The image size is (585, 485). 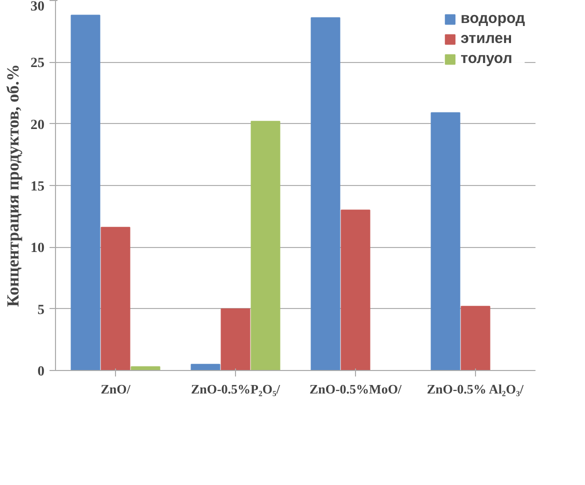 What do you see at coordinates (475, 389) in the screenshot?
I see `x-tick-label: ZnO-0.5% Al₂O₃/` at bounding box center [475, 389].